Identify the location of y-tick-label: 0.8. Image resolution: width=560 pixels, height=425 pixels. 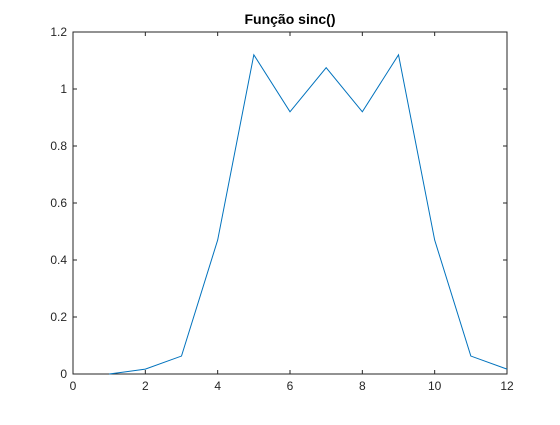
(58, 146).